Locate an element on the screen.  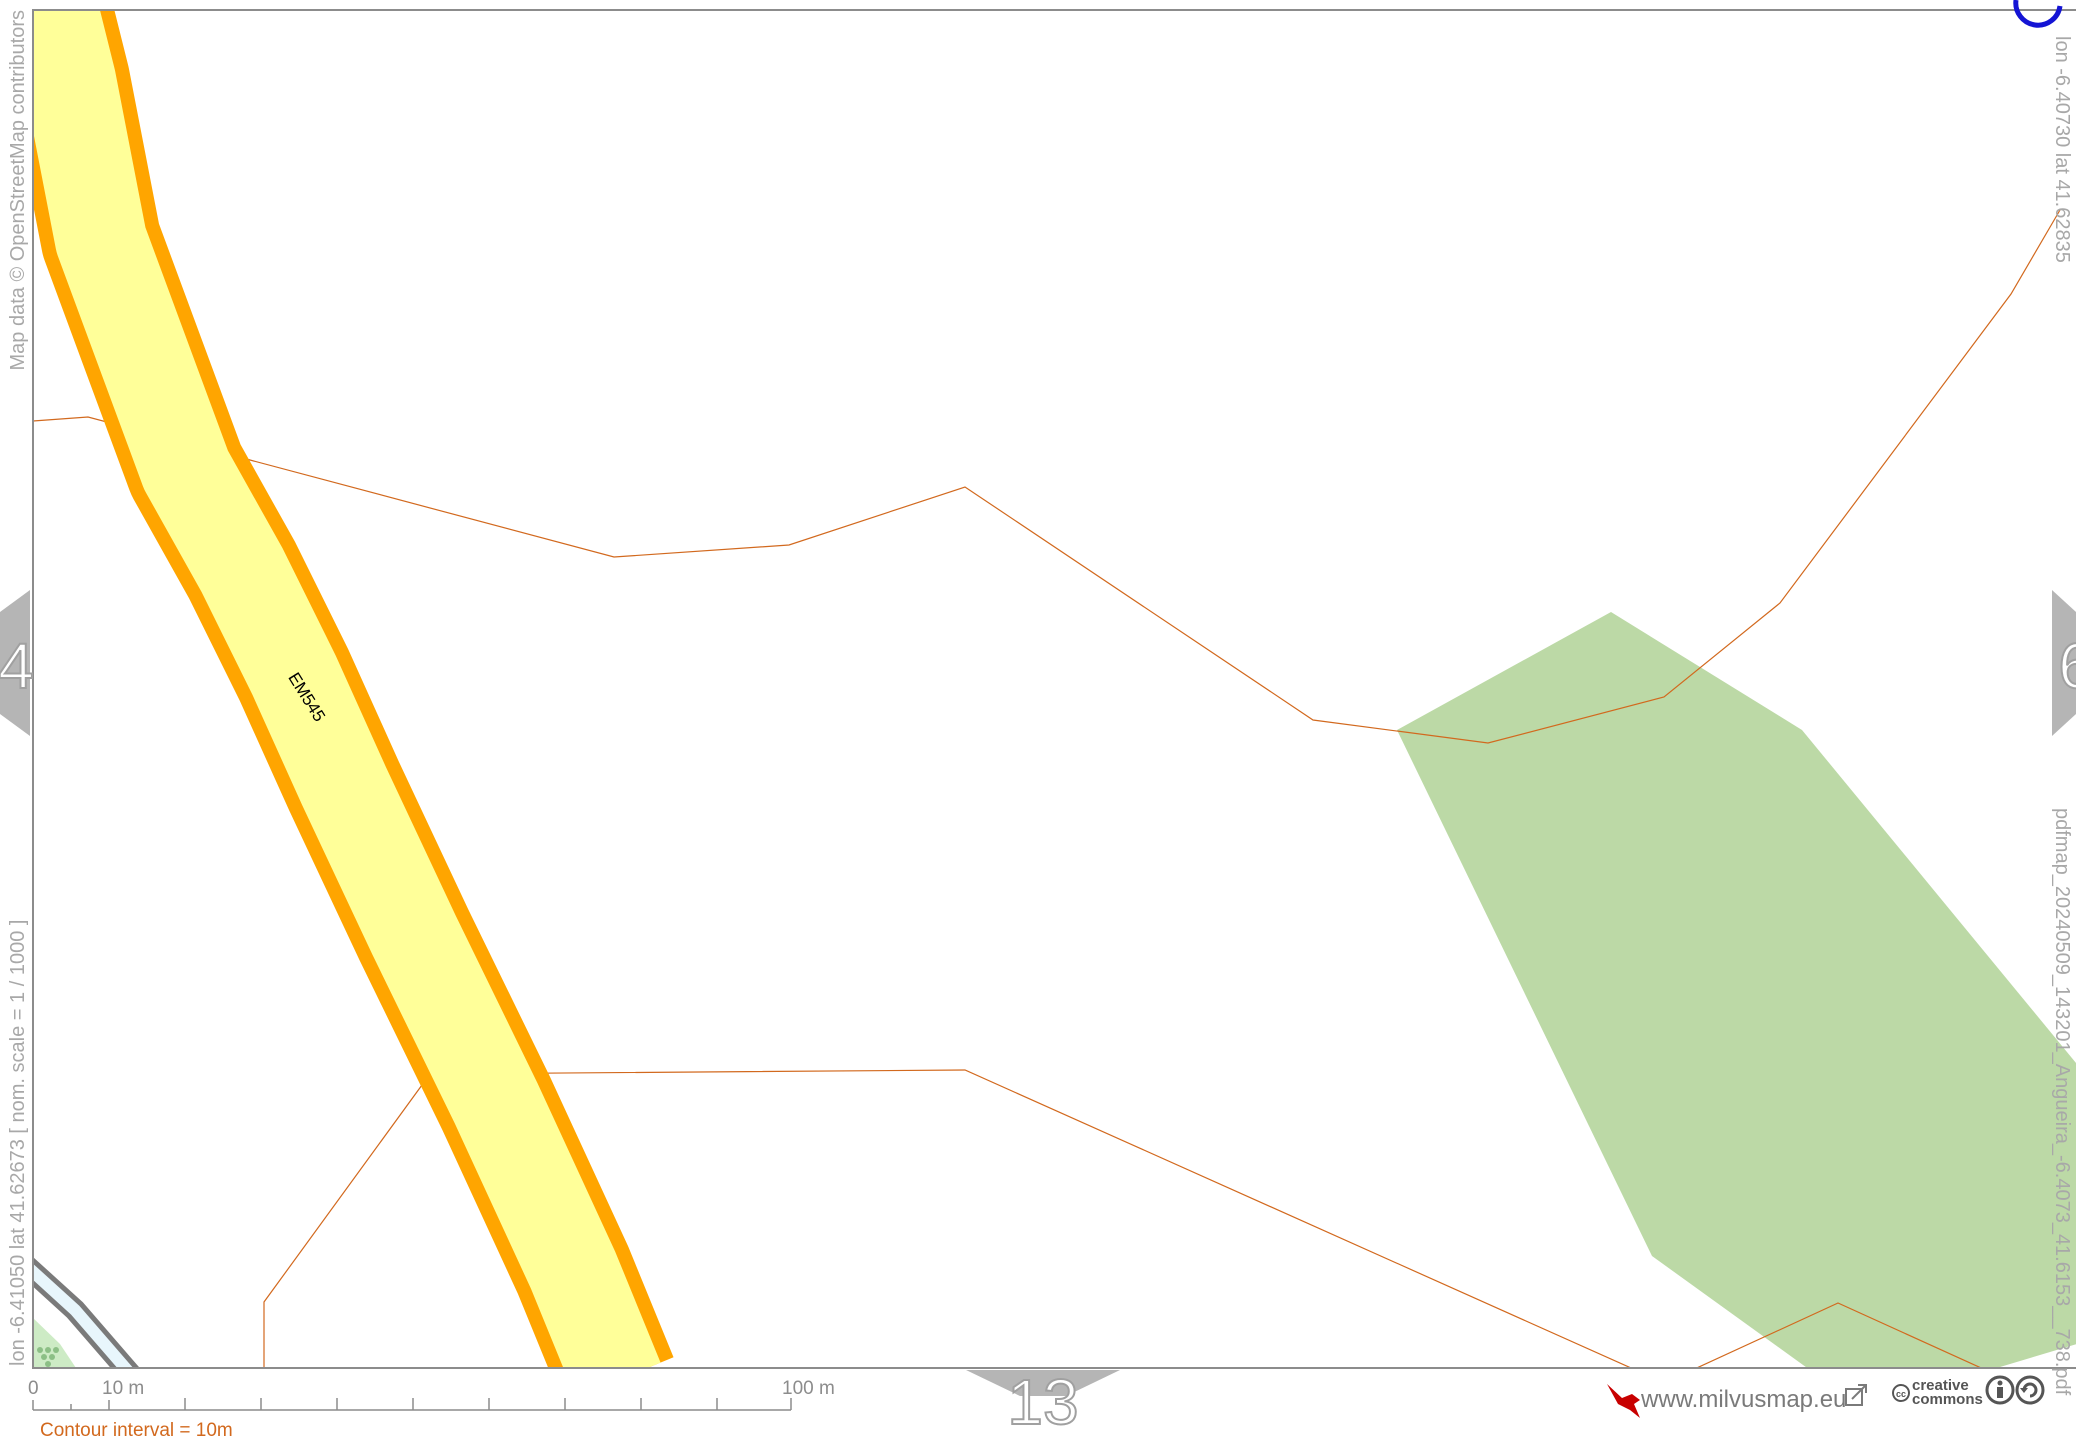
nav-left-page-number: 4 is located at coordinates (17, 666).